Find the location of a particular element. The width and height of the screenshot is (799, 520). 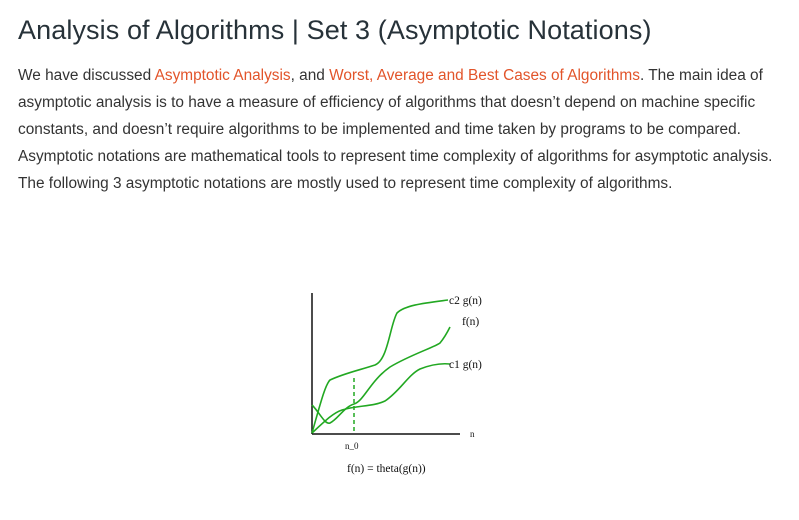

asymptotic-analysis-link: Asymptotic Analysis is located at coordinates (222, 75).